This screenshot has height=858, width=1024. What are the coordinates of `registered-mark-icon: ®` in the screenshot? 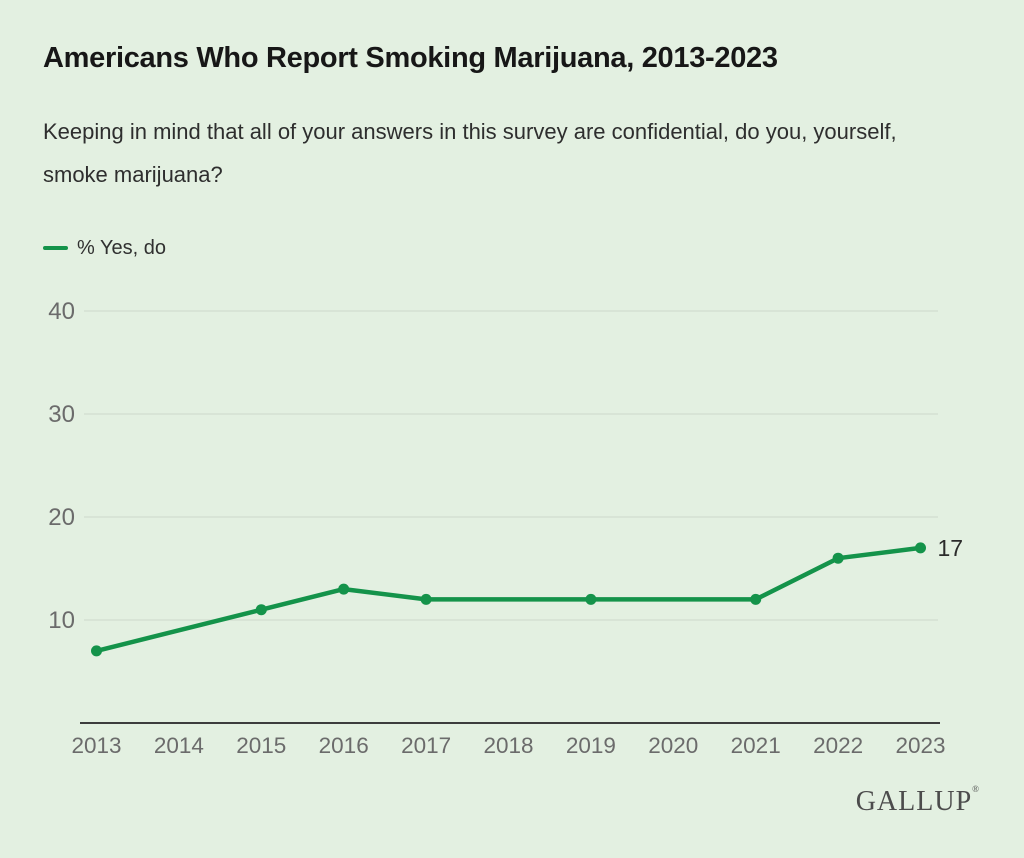 It's located at (975, 789).